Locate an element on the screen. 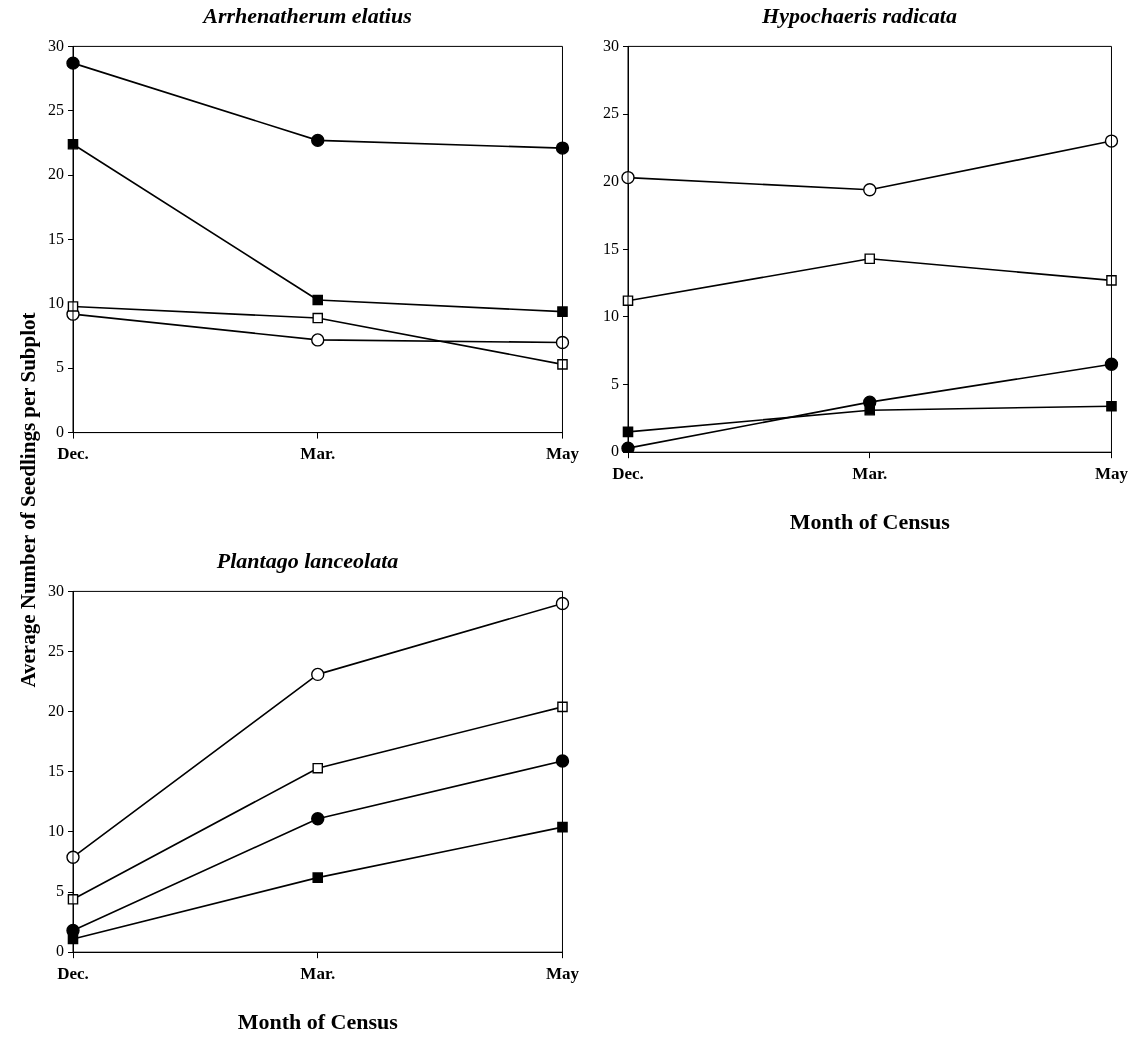 This screenshot has width=1134, height=1050. chart-title: Arrhenatherum elatius is located at coordinates (306, 15).